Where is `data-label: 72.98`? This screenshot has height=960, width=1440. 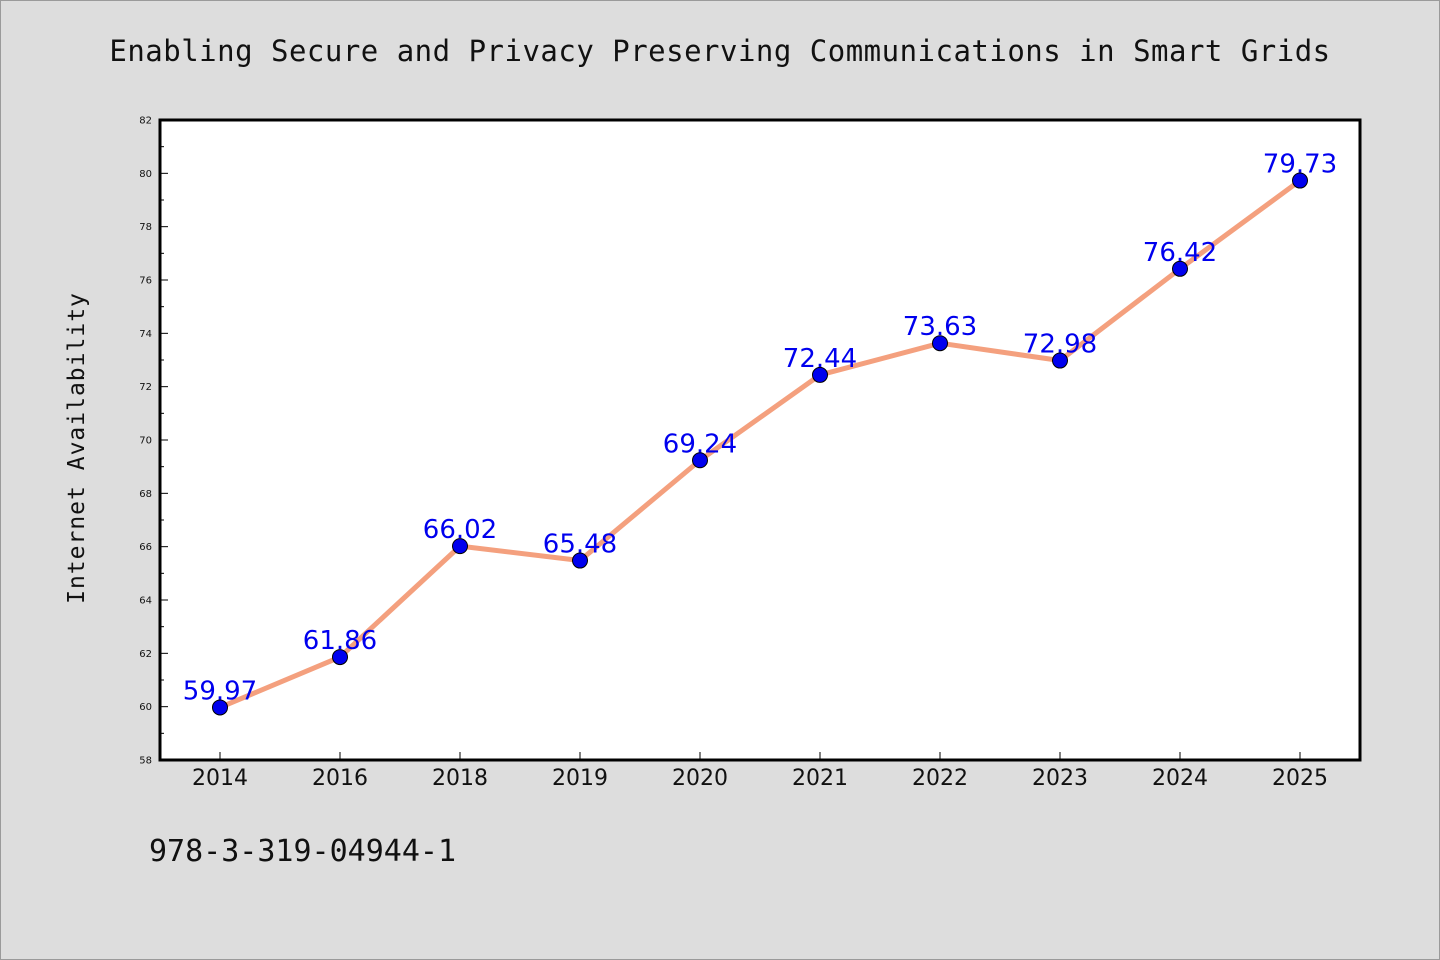 data-label: 72.98 is located at coordinates (1060, 345).